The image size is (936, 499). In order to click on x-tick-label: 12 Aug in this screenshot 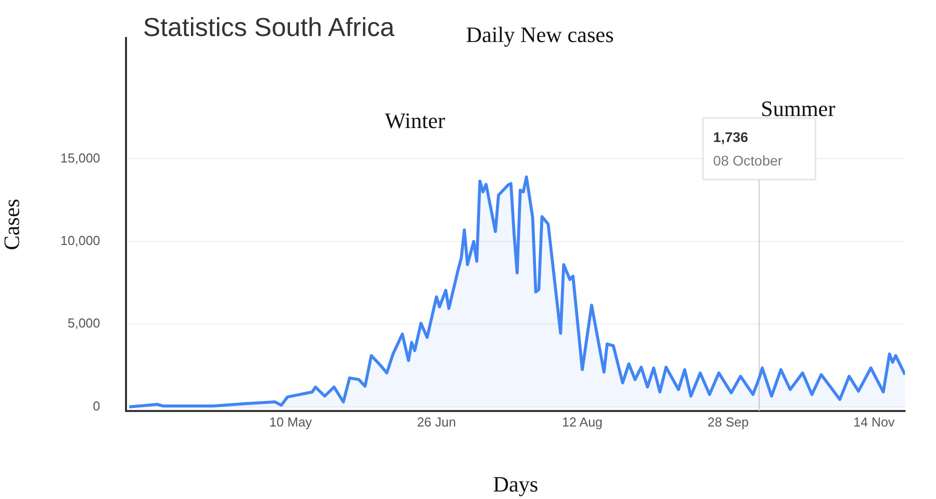, I will do `click(582, 422)`.